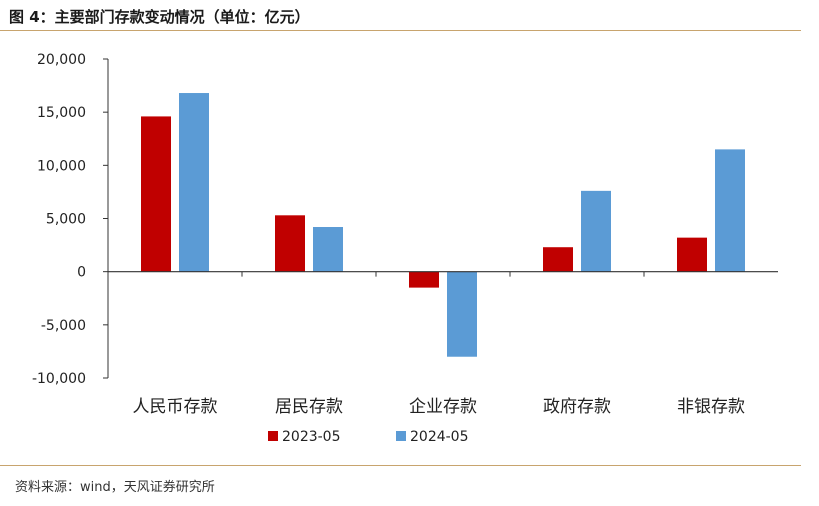  I want to click on y-tick-label: -10,000, so click(59, 379).